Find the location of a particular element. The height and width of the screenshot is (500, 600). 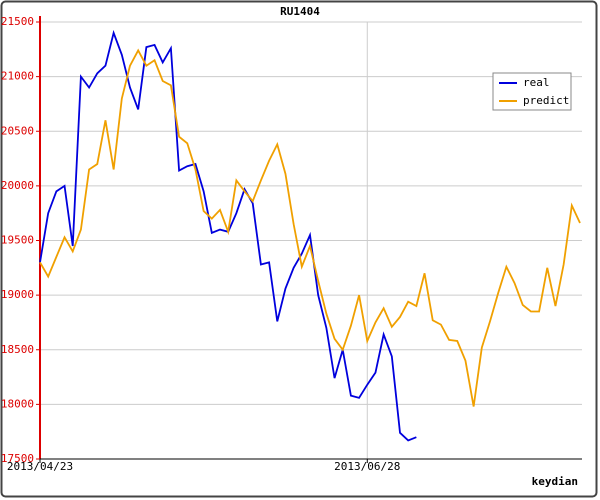

y-tick-label: 18500 is located at coordinates (17, 349).